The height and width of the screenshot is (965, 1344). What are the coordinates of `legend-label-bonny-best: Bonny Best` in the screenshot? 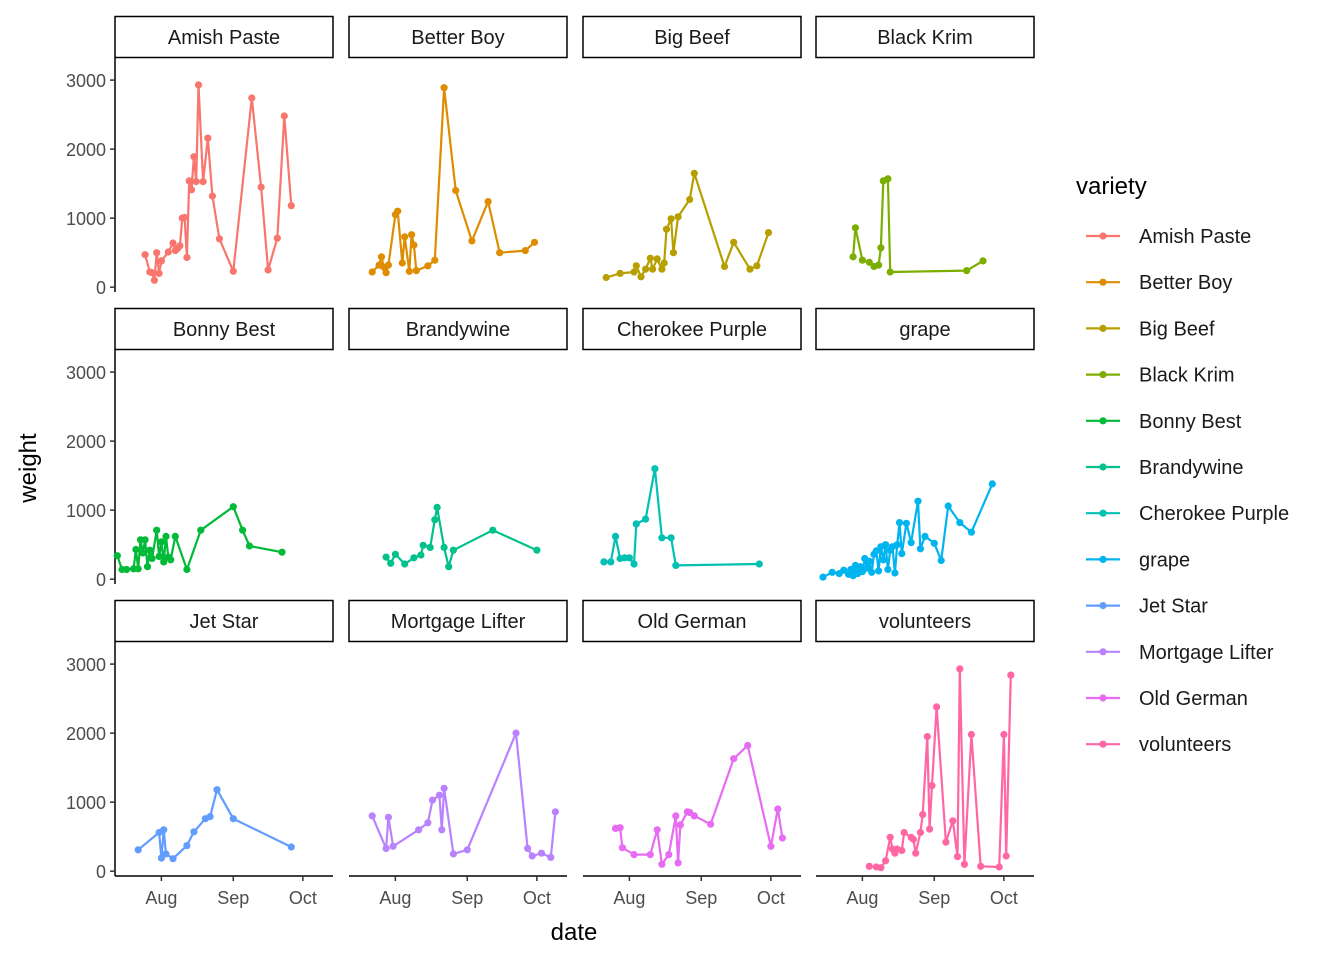 It's located at (1190, 422).